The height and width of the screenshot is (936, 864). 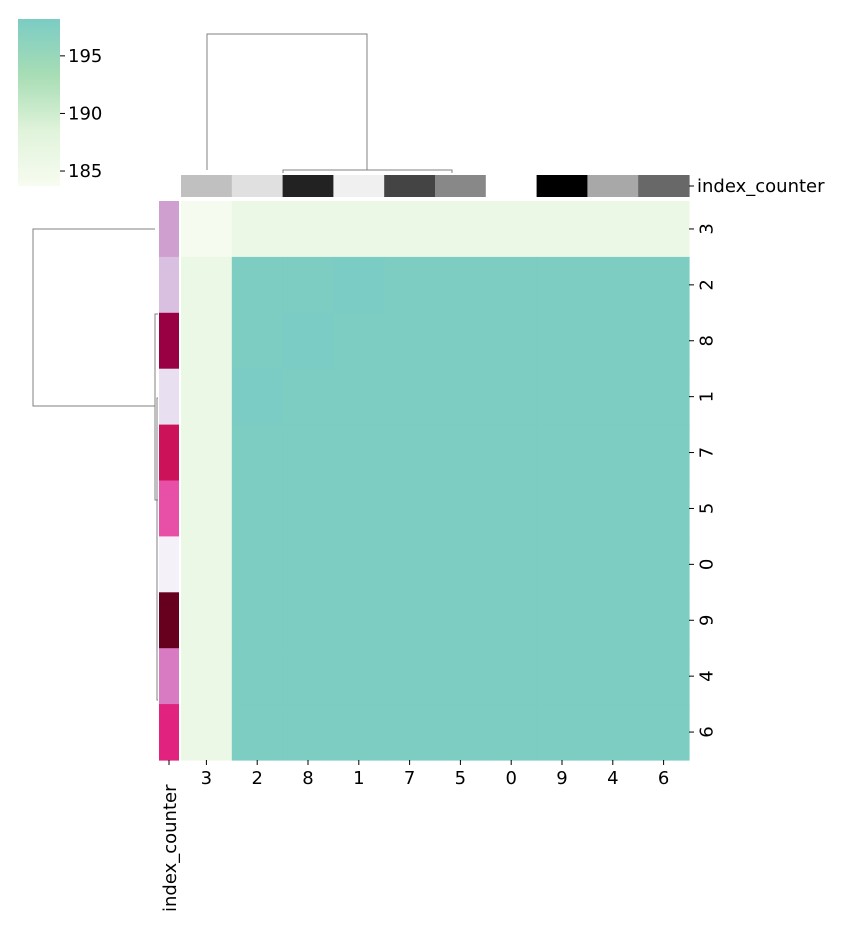 What do you see at coordinates (706, 340) in the screenshot?
I see `y-tick-label: 8` at bounding box center [706, 340].